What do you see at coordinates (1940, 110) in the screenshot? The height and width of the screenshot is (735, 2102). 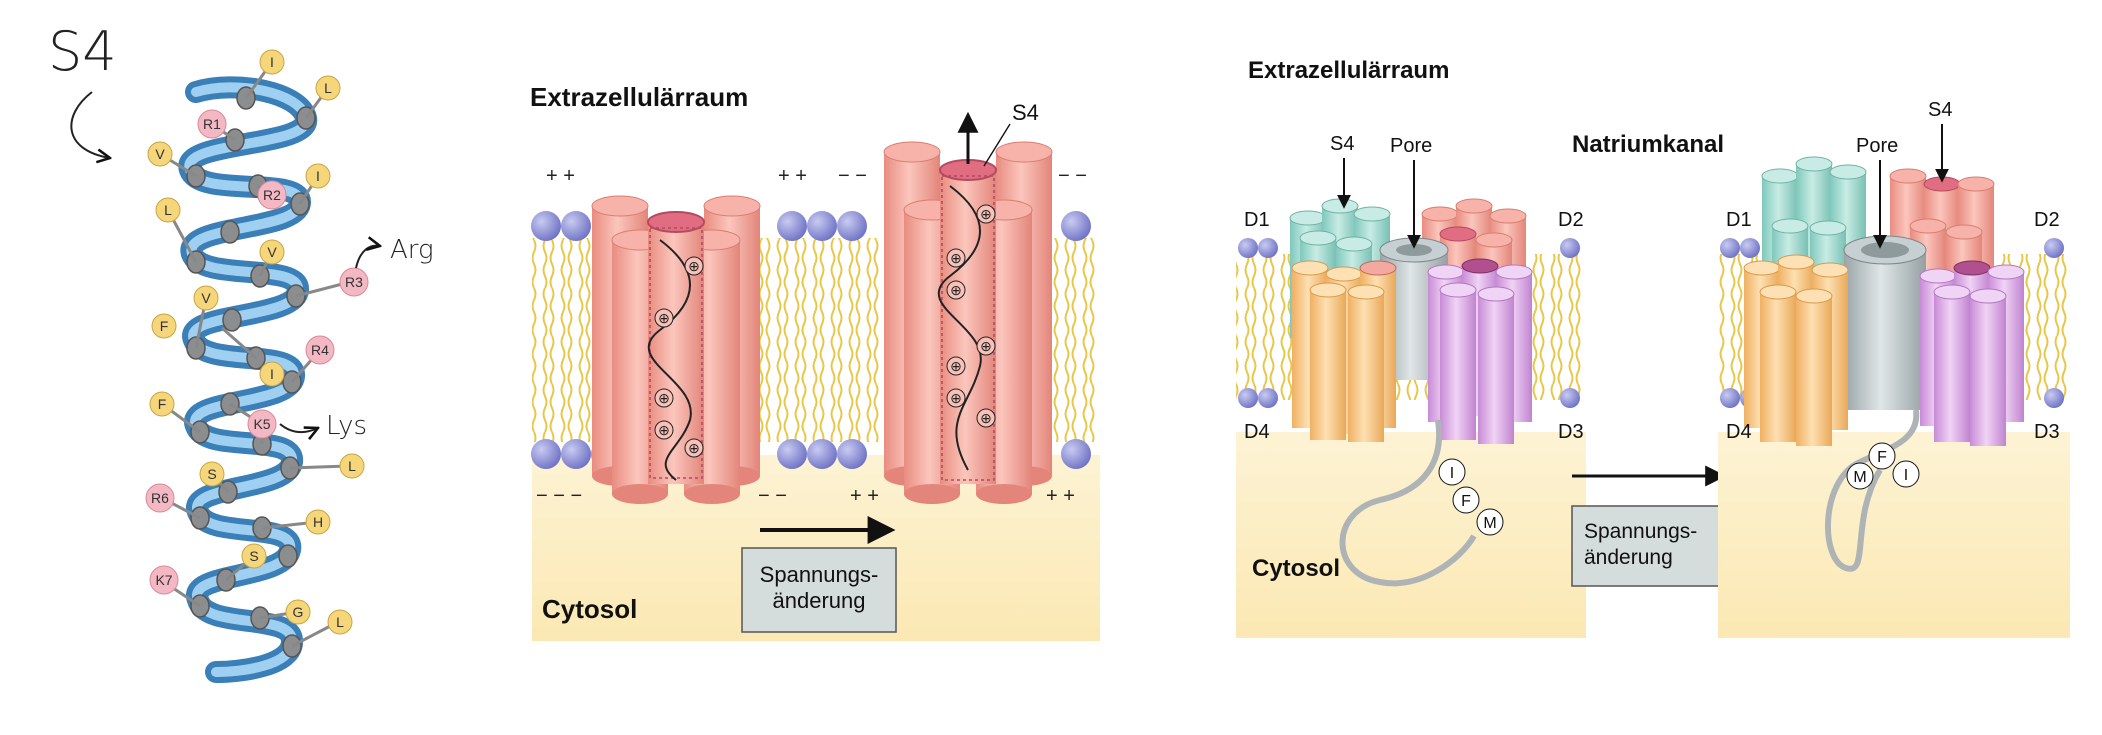 I see `open-s4-label: S4` at bounding box center [1940, 110].